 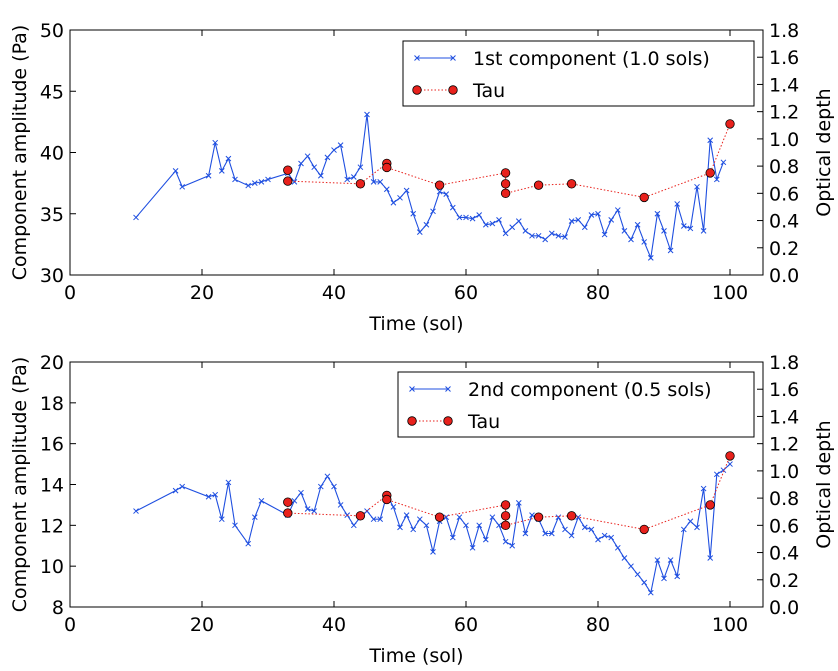 What do you see at coordinates (598, 625) in the screenshot?
I see `x-tick-label: 80` at bounding box center [598, 625].